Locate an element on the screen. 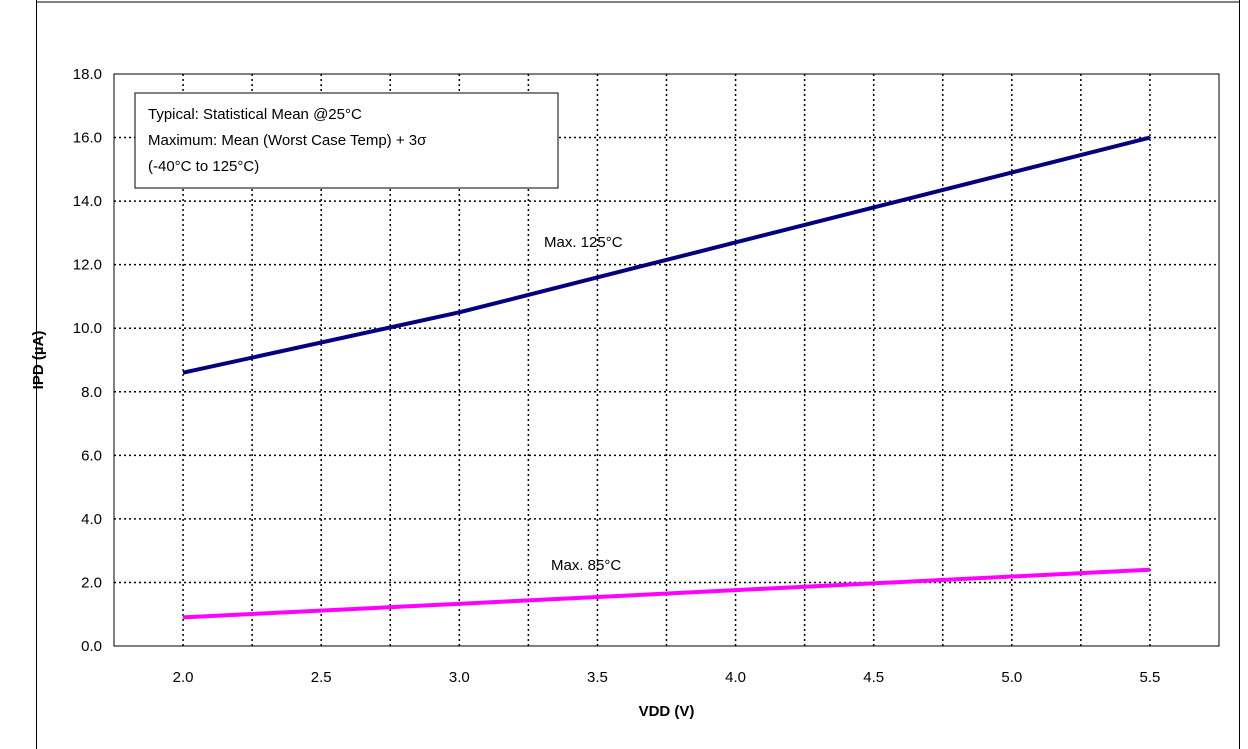  y-tick-label: 6.0 is located at coordinates (91, 455).